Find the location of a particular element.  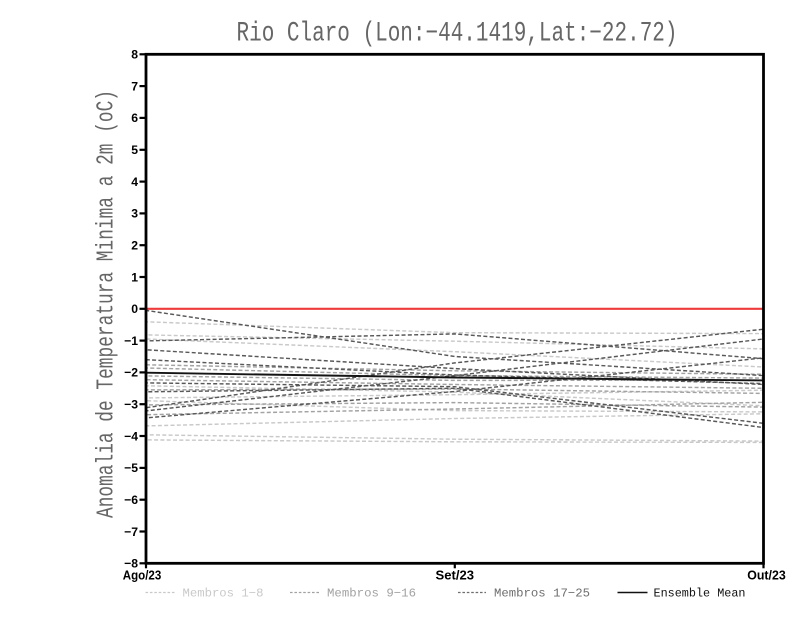

svg-text:Rio Claro (Lon:−44.1419,Lat:−2: Rio Claro (Lon:−44.1419,Lat:−22.72) is located at coordinates (457, 34).